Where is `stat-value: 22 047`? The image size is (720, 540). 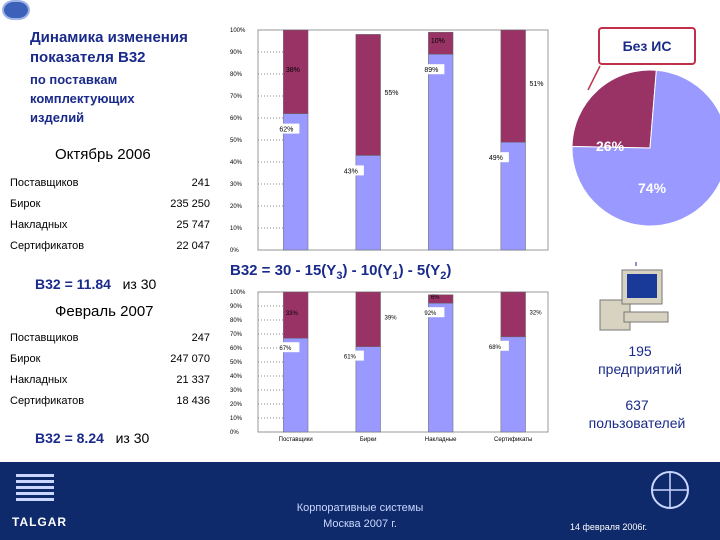 stat-value: 22 047 is located at coordinates (193, 245).